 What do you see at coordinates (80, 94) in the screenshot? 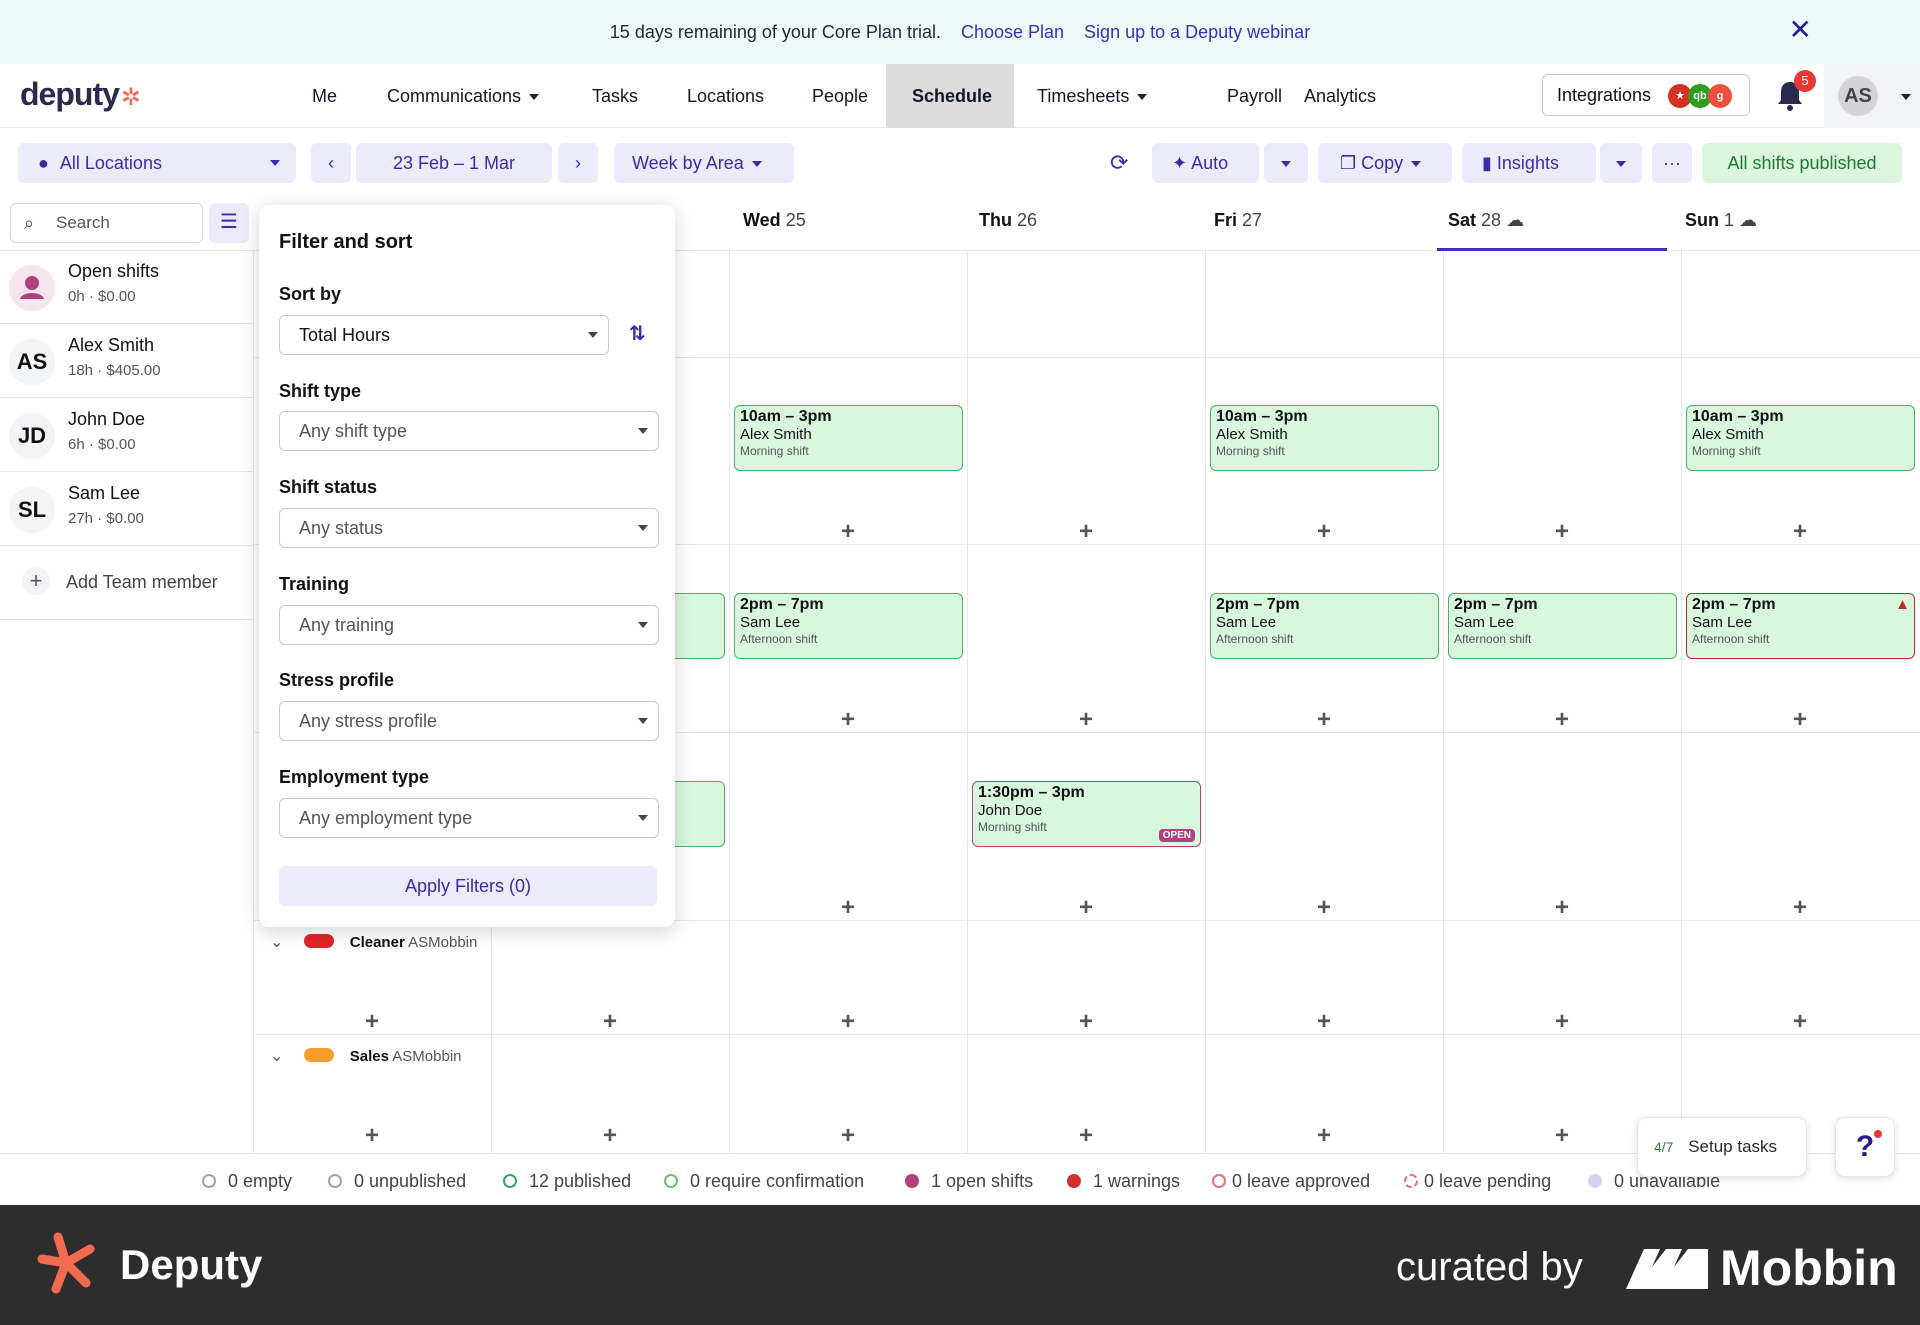
I see `deputy-logo: deputy✲` at bounding box center [80, 94].